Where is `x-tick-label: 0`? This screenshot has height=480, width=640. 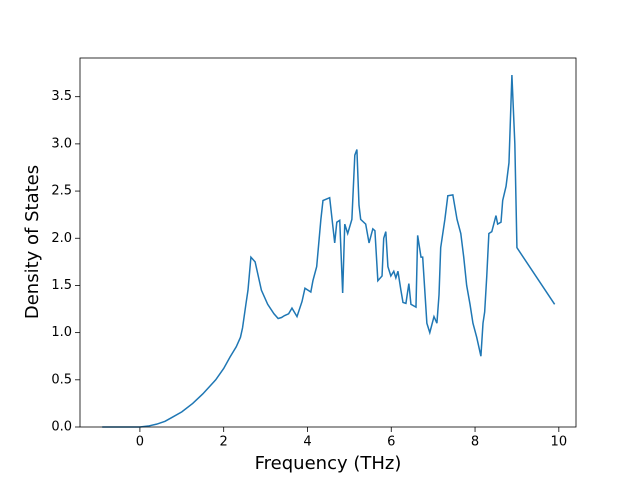 x-tick-label: 0 is located at coordinates (140, 442).